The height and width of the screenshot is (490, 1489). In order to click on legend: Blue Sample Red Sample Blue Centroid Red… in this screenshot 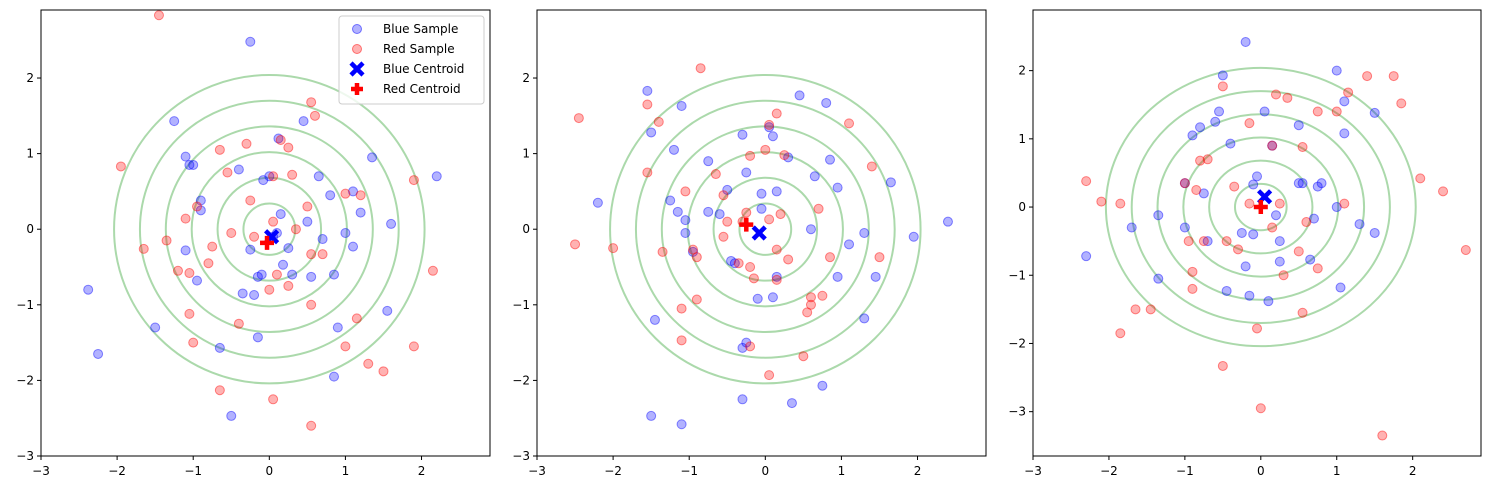, I will do `click(411, 60)`.